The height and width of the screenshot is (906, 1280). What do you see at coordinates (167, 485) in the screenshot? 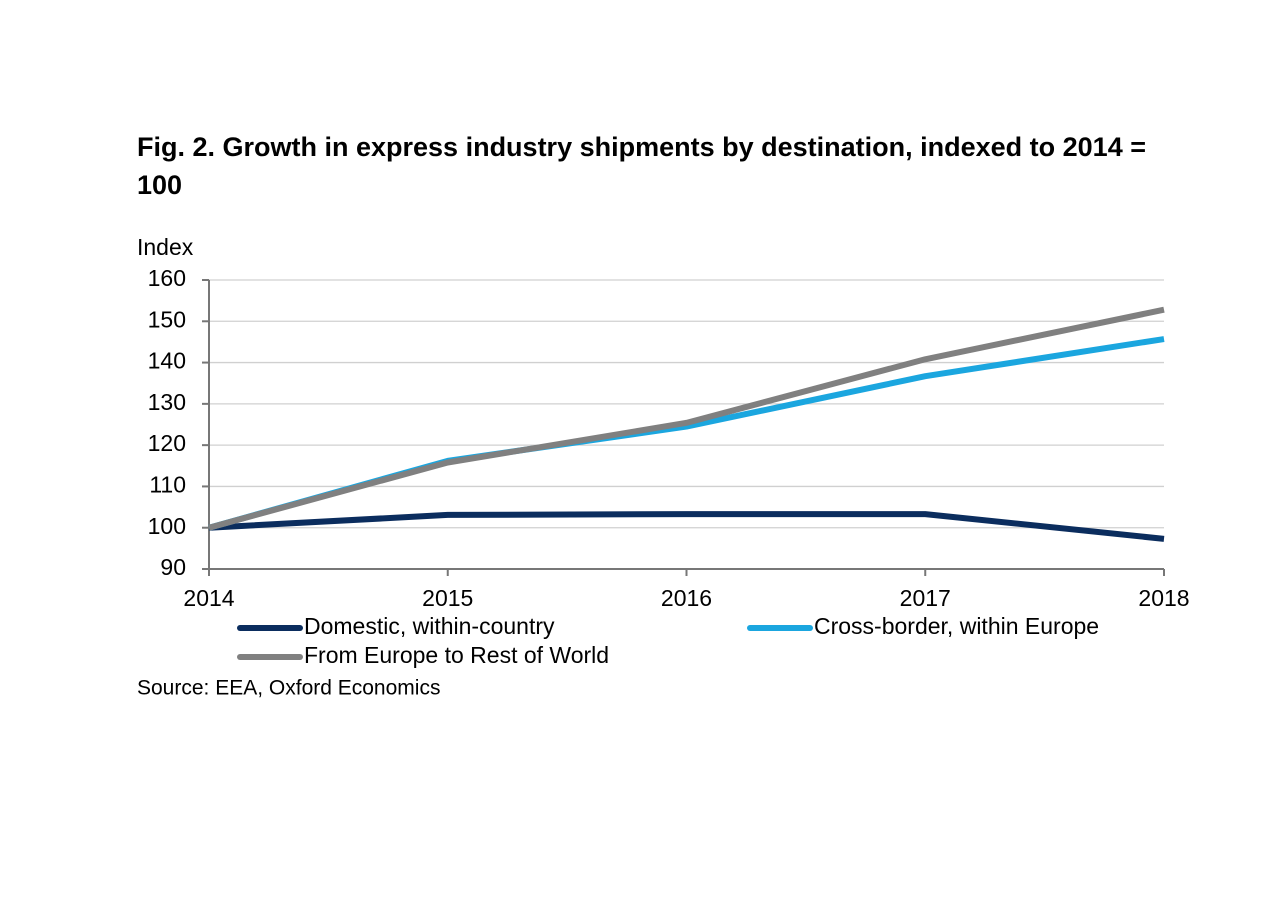
I see `y-tick-label: 110` at bounding box center [167, 485].